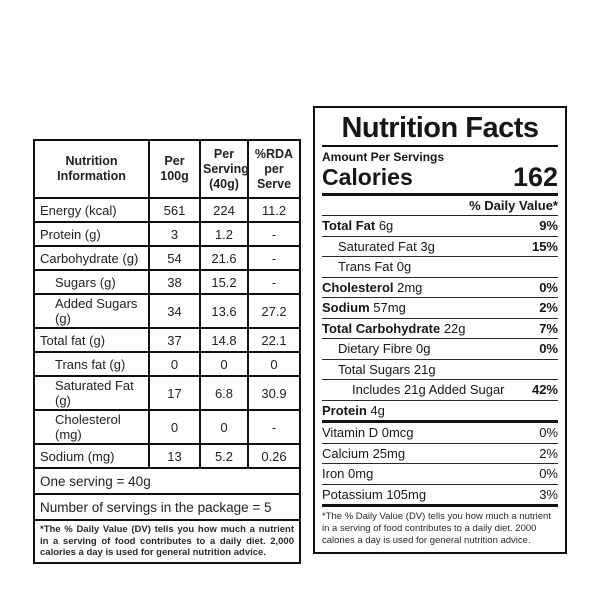 This screenshot has height=600, width=600. What do you see at coordinates (91, 456) in the screenshot?
I see `nutrient-label: Sodium (mg)` at bounding box center [91, 456].